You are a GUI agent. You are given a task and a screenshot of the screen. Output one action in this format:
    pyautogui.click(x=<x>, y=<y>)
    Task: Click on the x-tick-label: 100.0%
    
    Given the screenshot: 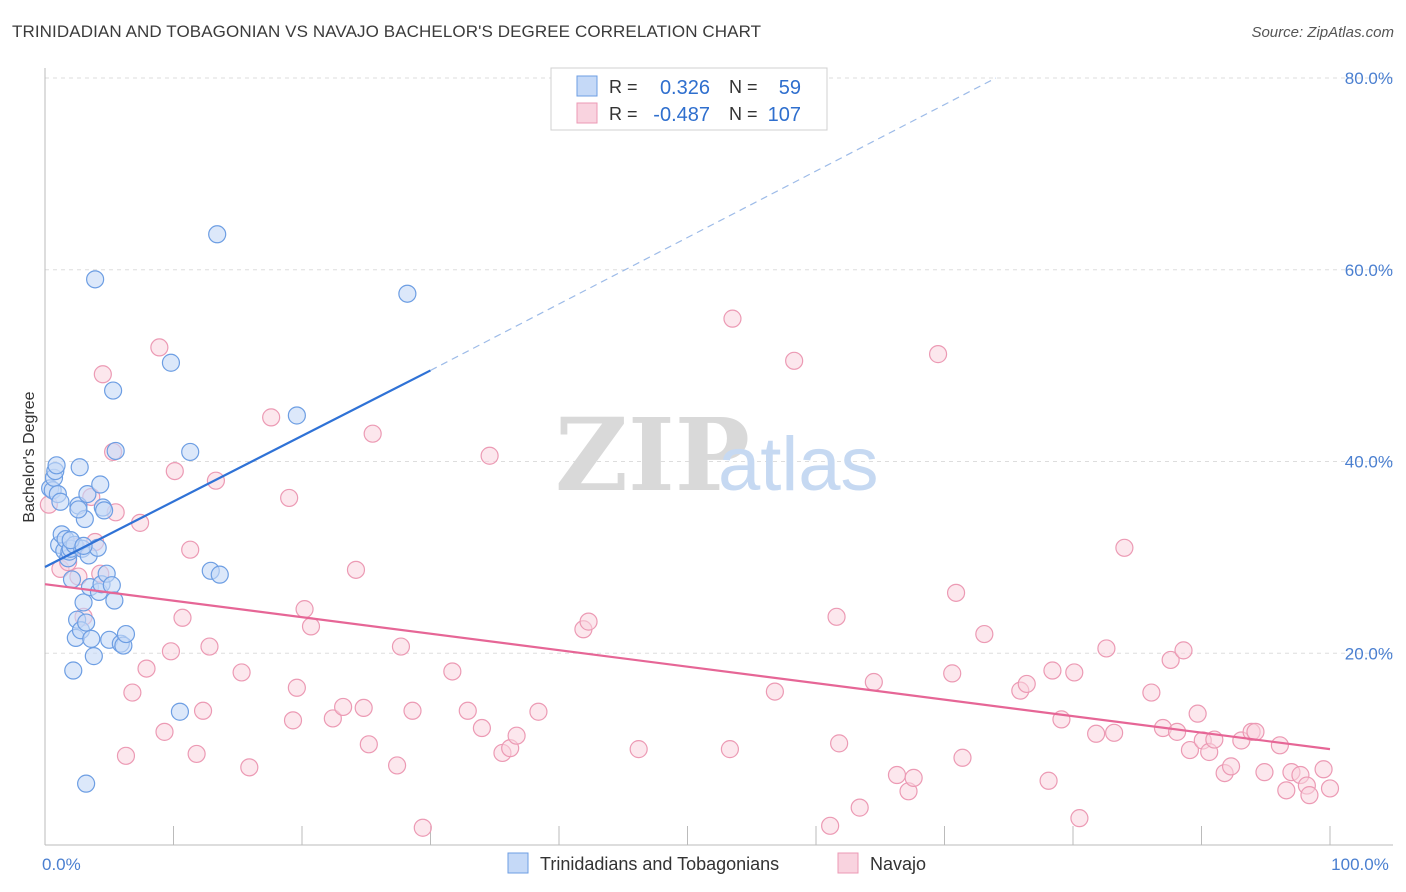 What is the action you would take?
    pyautogui.click(x=1360, y=864)
    